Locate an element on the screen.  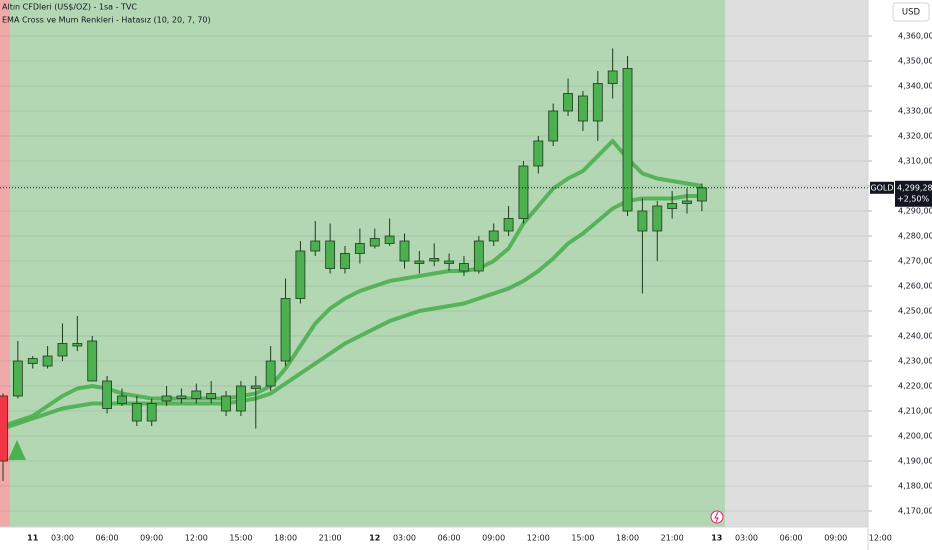
event-bolt is located at coordinates (716, 517).